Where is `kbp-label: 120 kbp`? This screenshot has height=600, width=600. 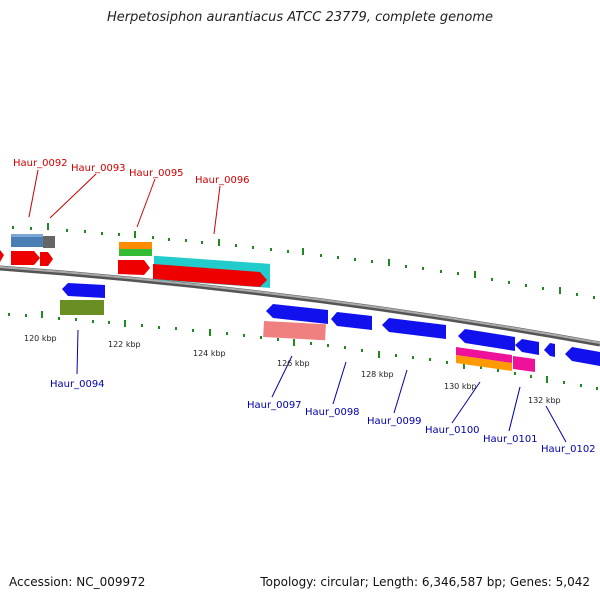
kbp-label: 120 kbp is located at coordinates (40, 338).